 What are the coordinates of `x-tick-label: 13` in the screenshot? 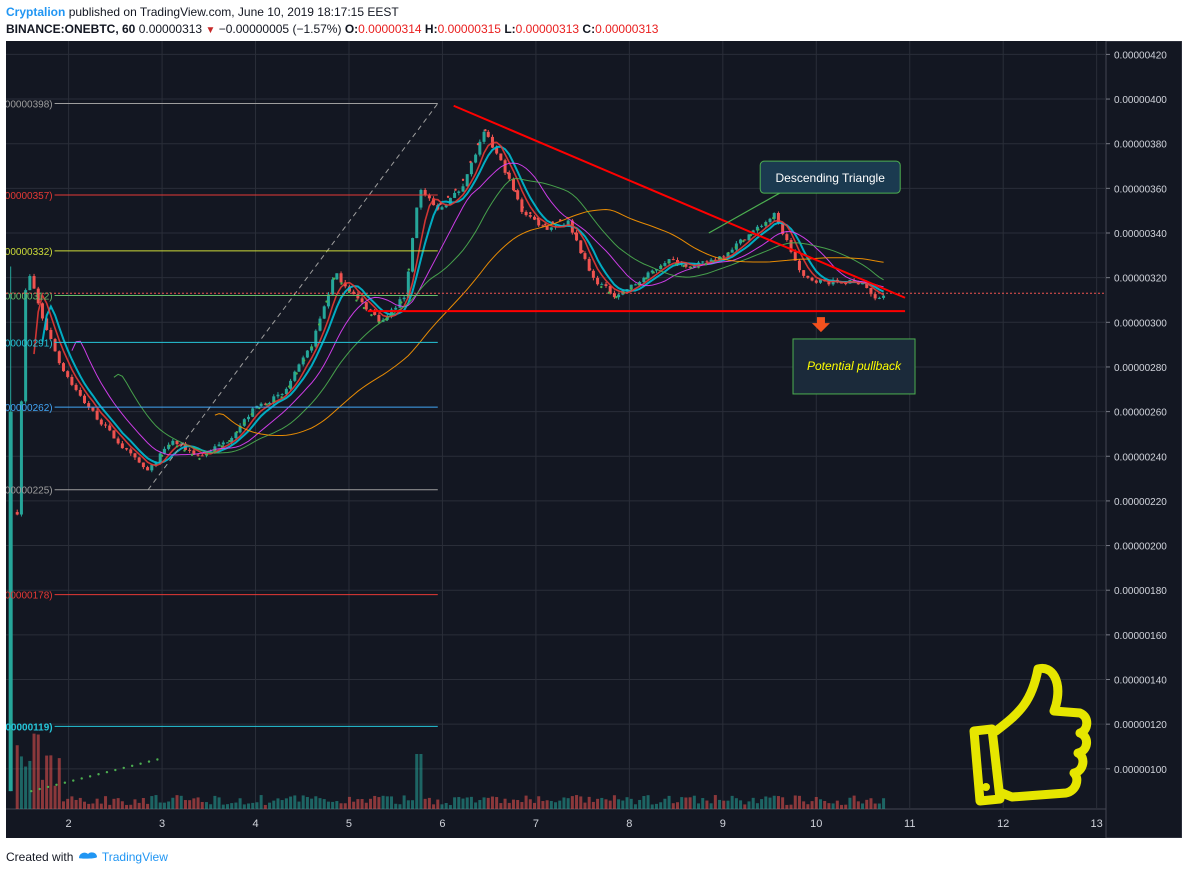 It's located at (1097, 824).